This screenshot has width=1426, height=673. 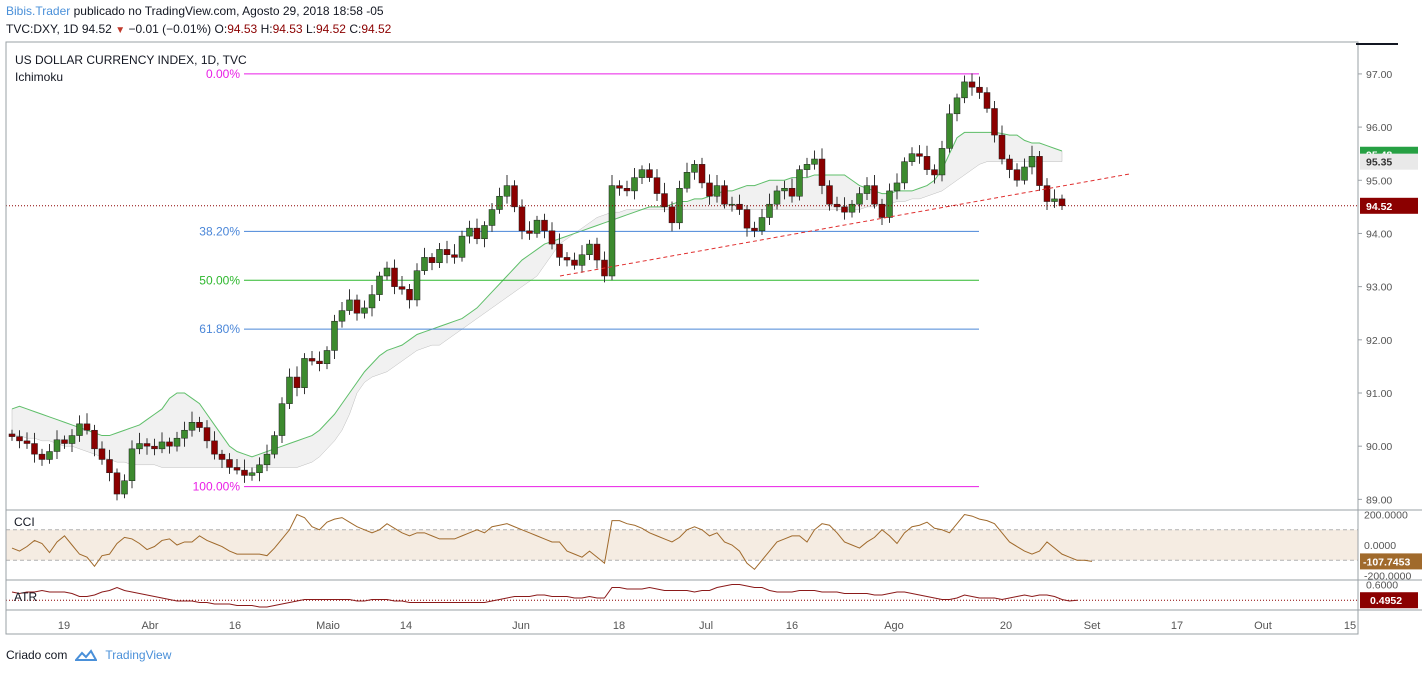 I want to click on cci-tick-label: 0.0000, so click(x=1380, y=546).